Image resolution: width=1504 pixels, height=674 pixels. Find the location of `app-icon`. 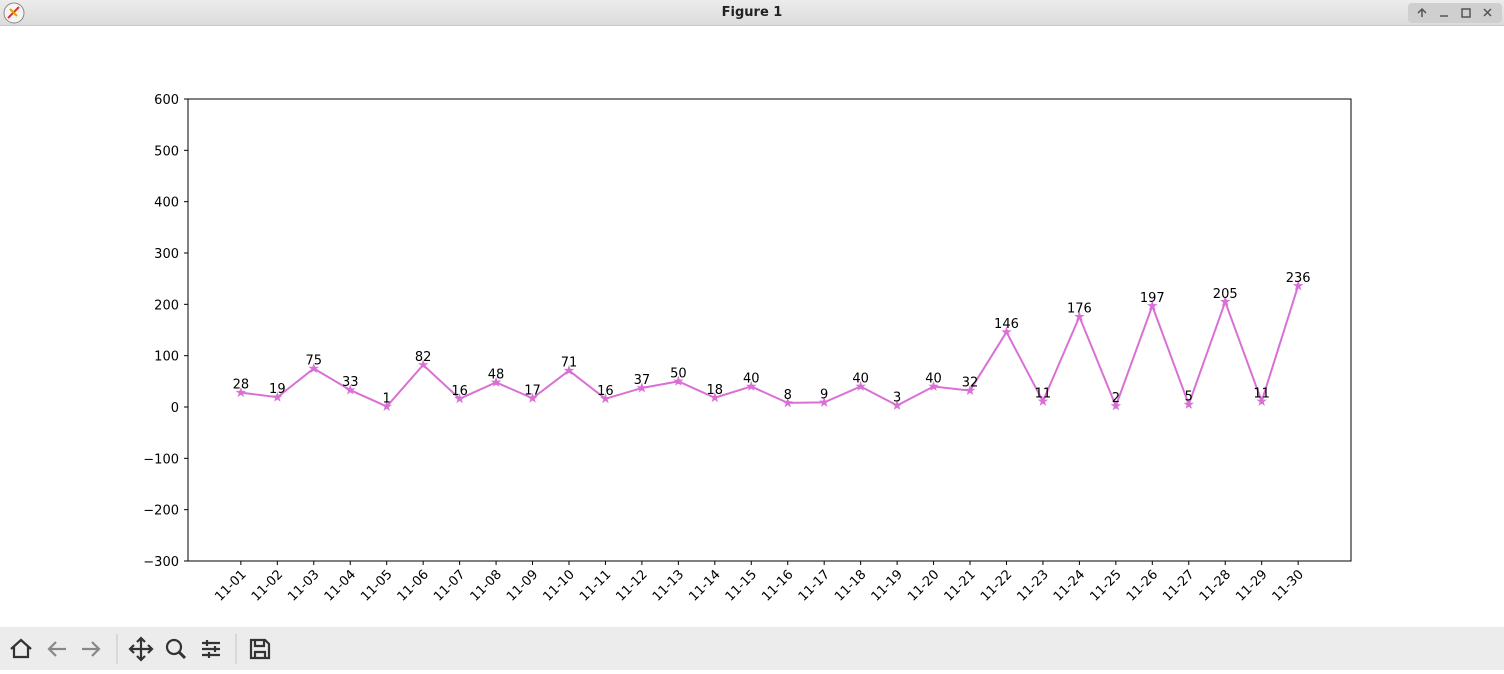

app-icon is located at coordinates (14, 13).